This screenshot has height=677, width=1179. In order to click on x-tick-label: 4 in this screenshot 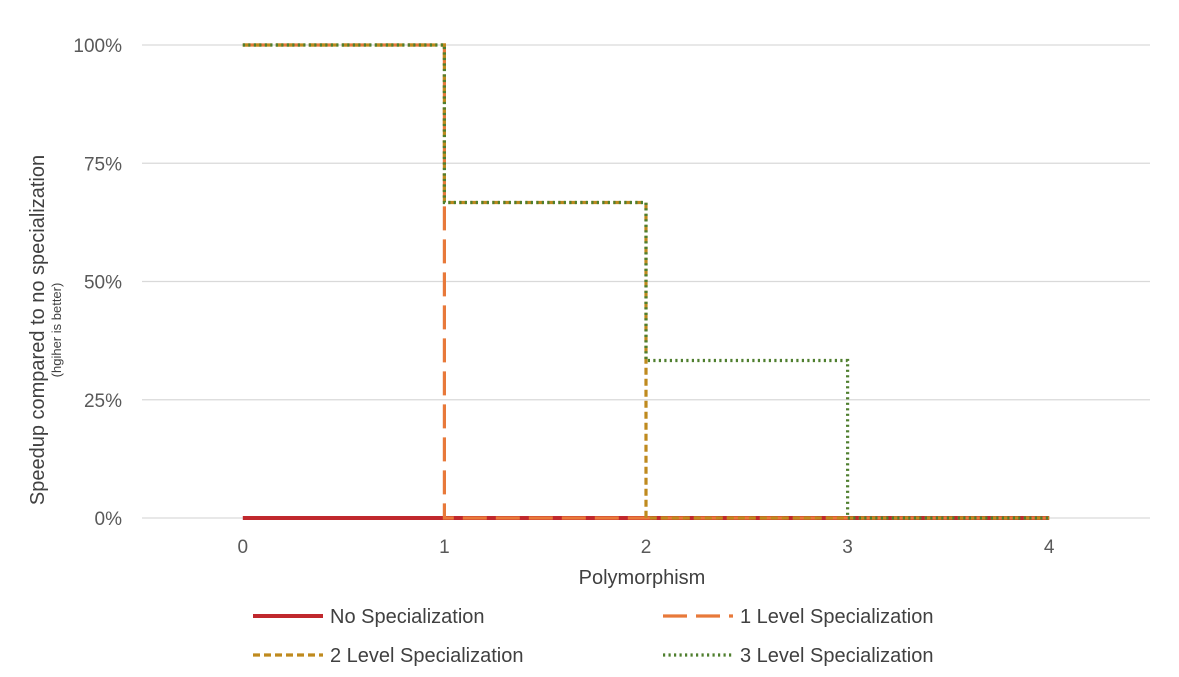, I will do `click(1049, 547)`.